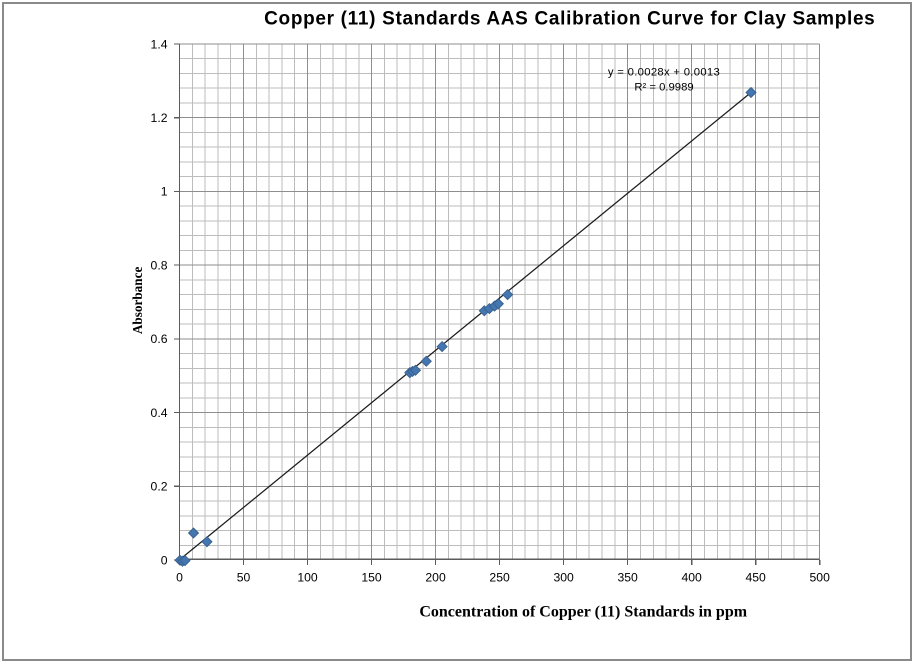 Image resolution: width=913 pixels, height=663 pixels. What do you see at coordinates (820, 578) in the screenshot?
I see `svg-text: 500` at bounding box center [820, 578].